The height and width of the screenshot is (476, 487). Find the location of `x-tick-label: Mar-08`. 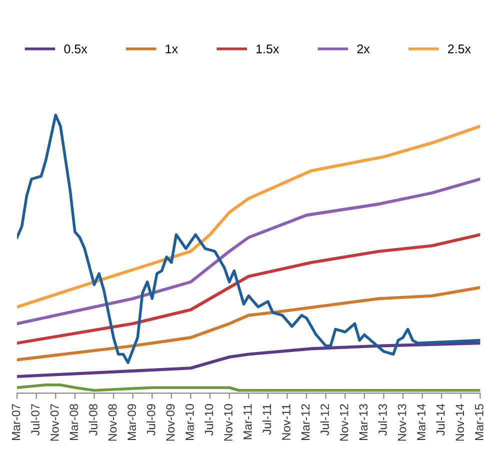

x-tick-label: Mar-08 is located at coordinates (74, 422).